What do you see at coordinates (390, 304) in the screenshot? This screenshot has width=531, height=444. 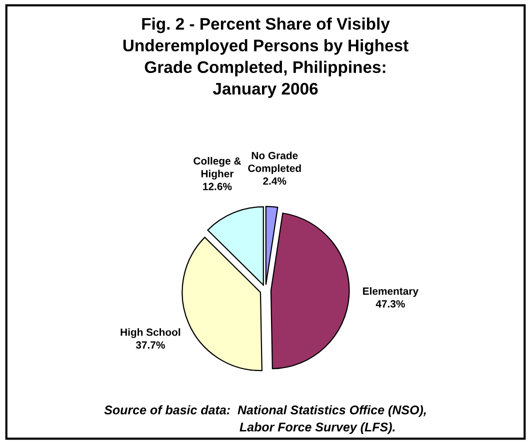 I see `data-label: 47.3%` at bounding box center [390, 304].